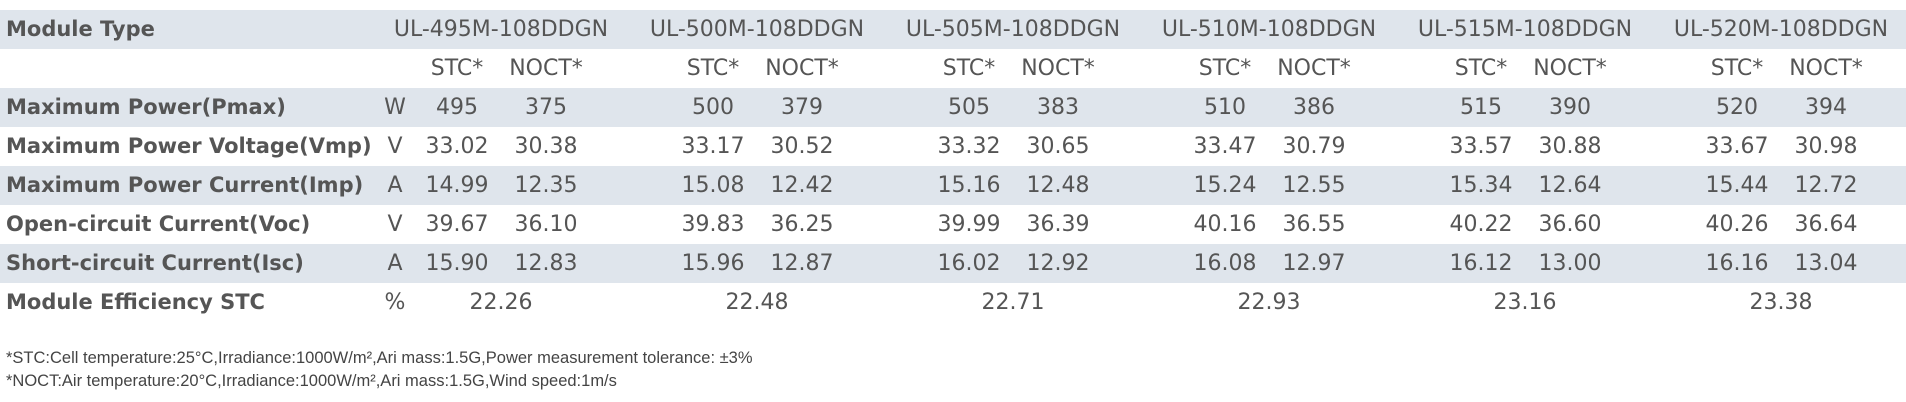 Image resolution: width=1906 pixels, height=402 pixels. Describe the element at coordinates (757, 29) in the screenshot. I see `model-name: UL-500M-108DDGN` at that location.